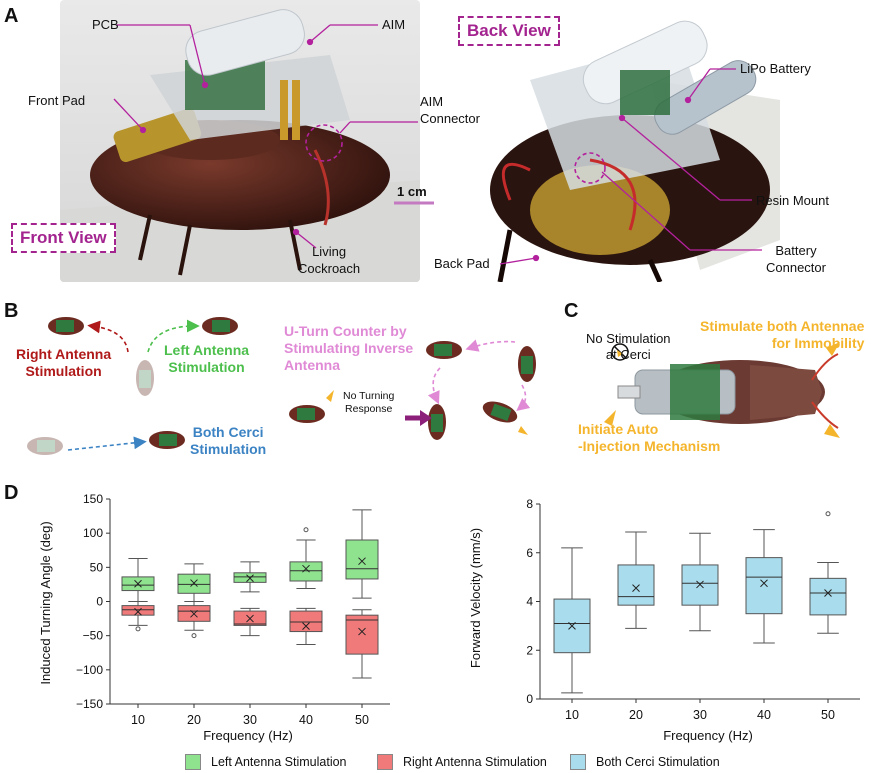 The image size is (877, 773). I want to click on label-left-antenna-line2: Stimulation, so click(206, 367).